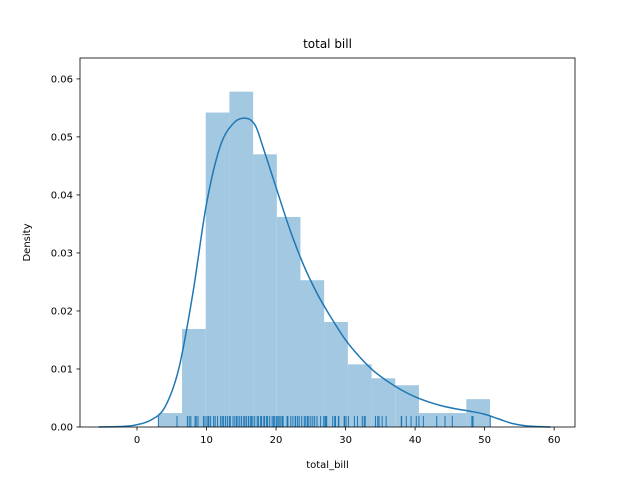 Image resolution: width=640 pixels, height=477 pixels. I want to click on chart-title: total bill, so click(327, 44).